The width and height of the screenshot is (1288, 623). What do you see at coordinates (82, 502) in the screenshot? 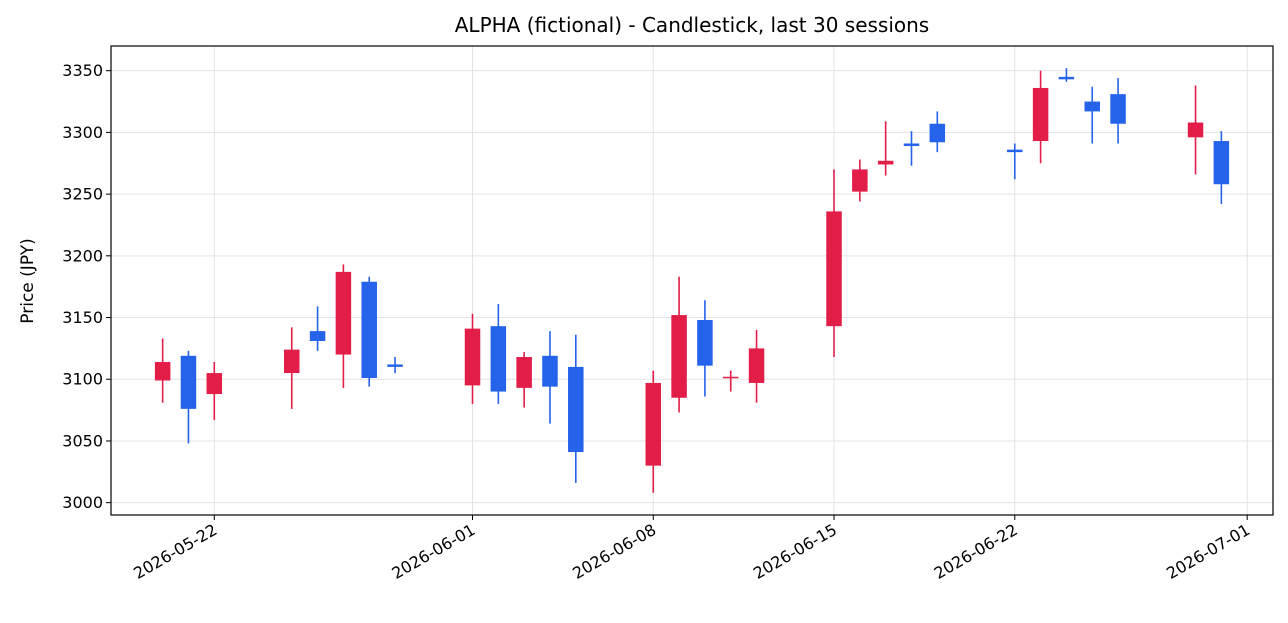
I see `y-tick-label: 3000` at bounding box center [82, 502].